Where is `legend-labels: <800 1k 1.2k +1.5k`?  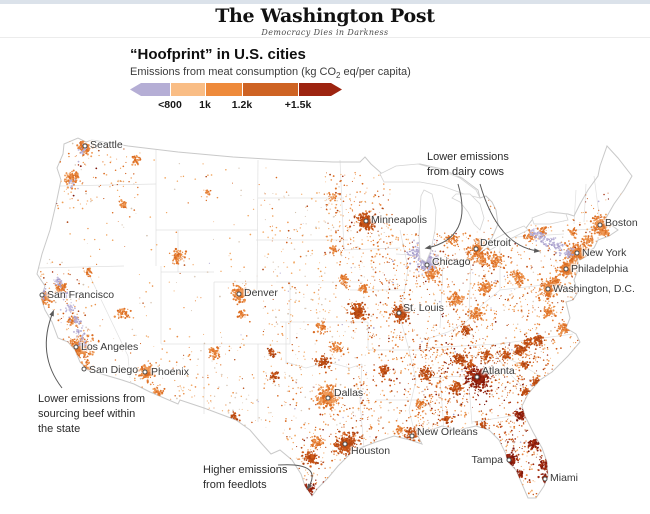 legend-labels: <800 1k 1.2k +1.5k is located at coordinates (240, 105).